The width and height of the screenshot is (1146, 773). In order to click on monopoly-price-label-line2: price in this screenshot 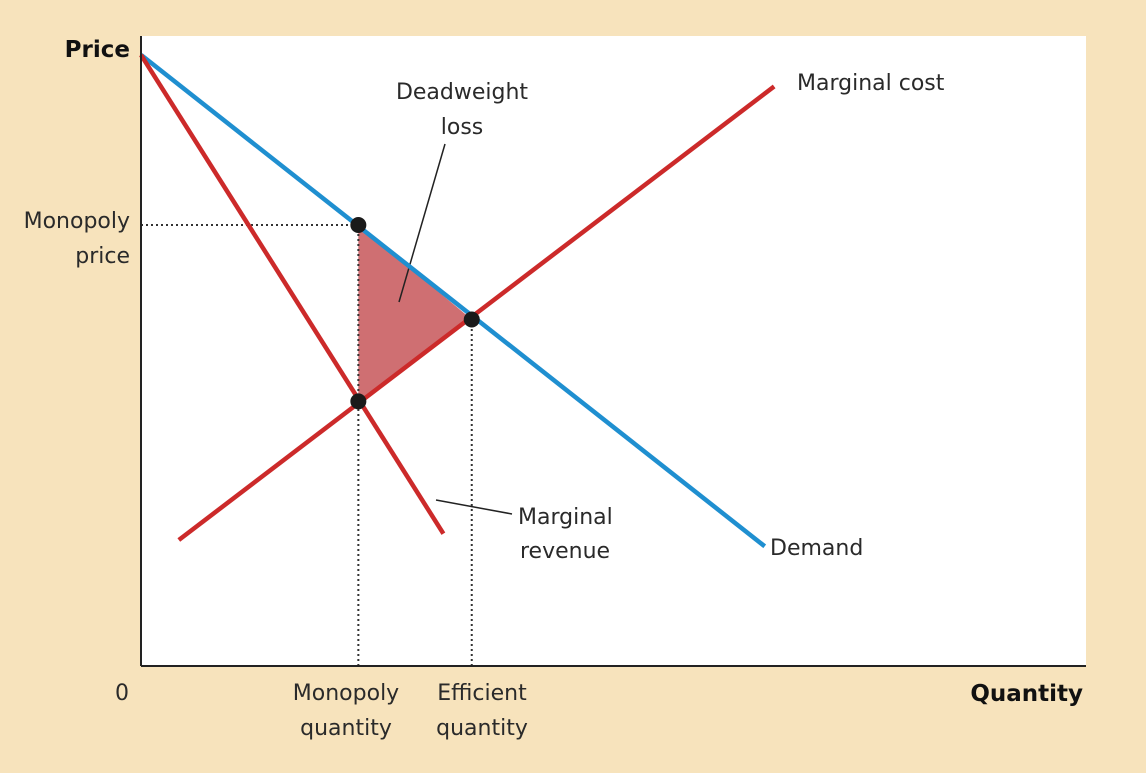, I will do `click(102, 256)`.